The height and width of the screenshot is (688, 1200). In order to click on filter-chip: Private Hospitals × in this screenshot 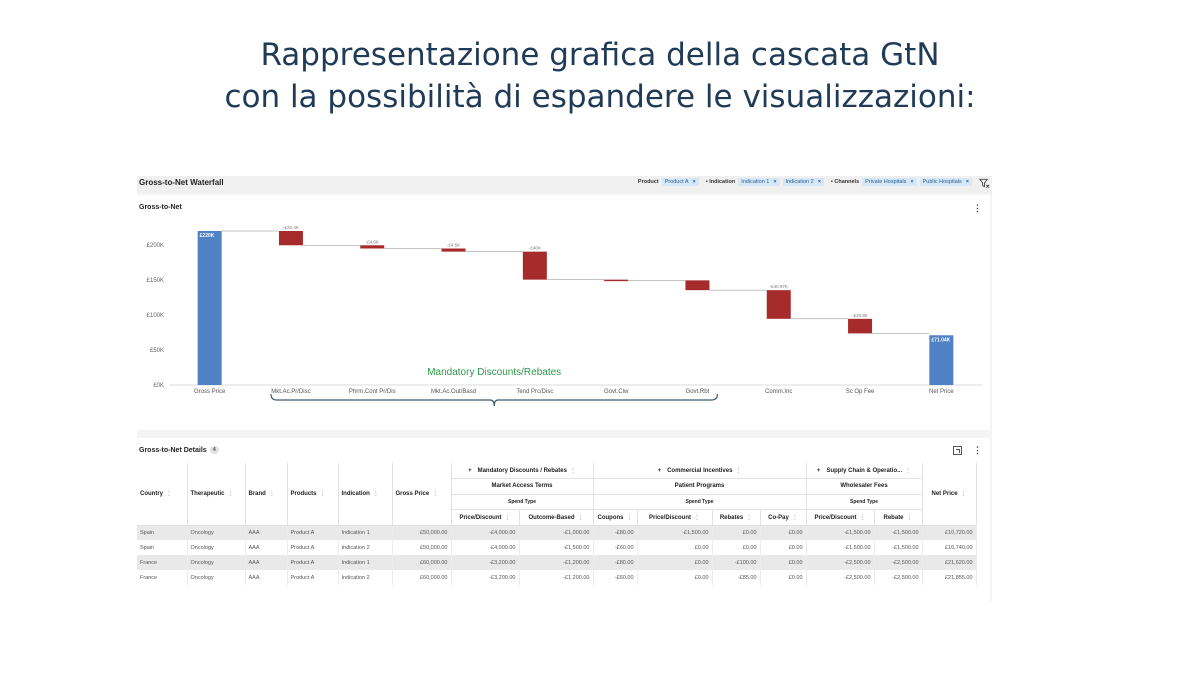, I will do `click(889, 182)`.